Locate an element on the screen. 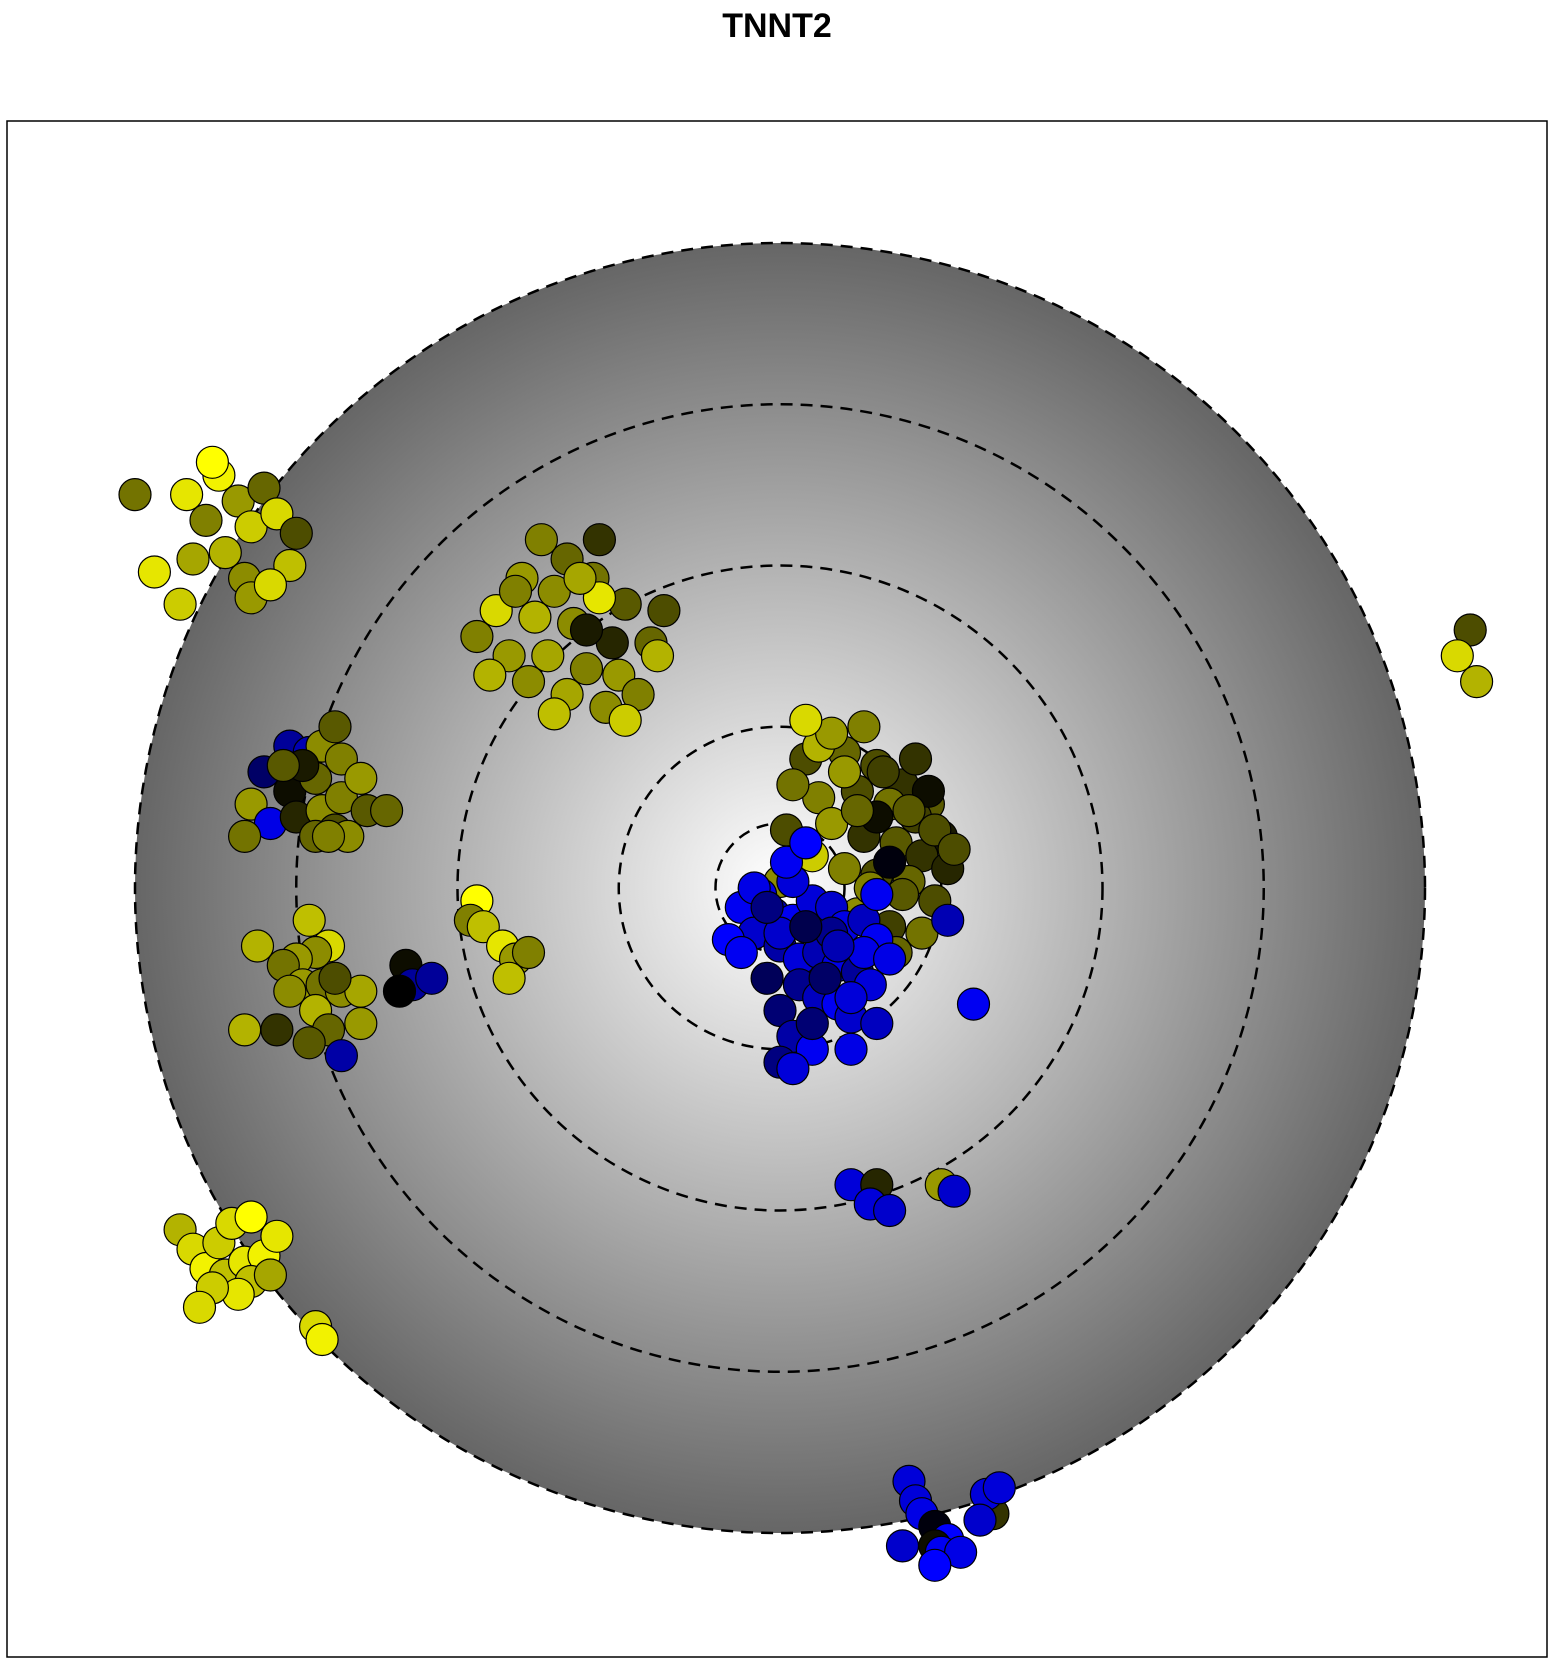  chart-title: TNNT2 is located at coordinates (777, 26).